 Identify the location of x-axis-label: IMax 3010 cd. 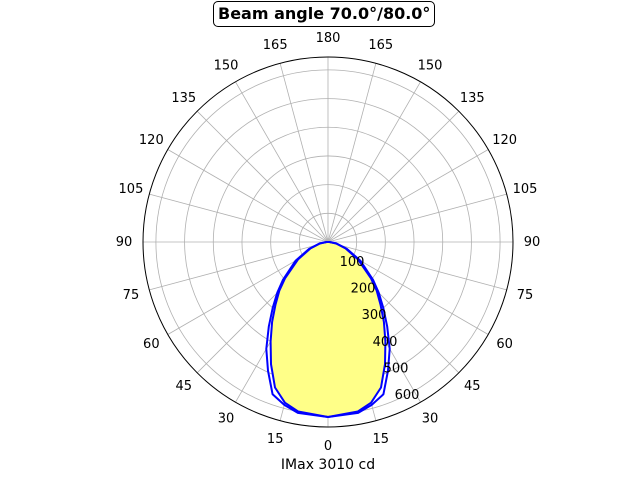
(328, 465).